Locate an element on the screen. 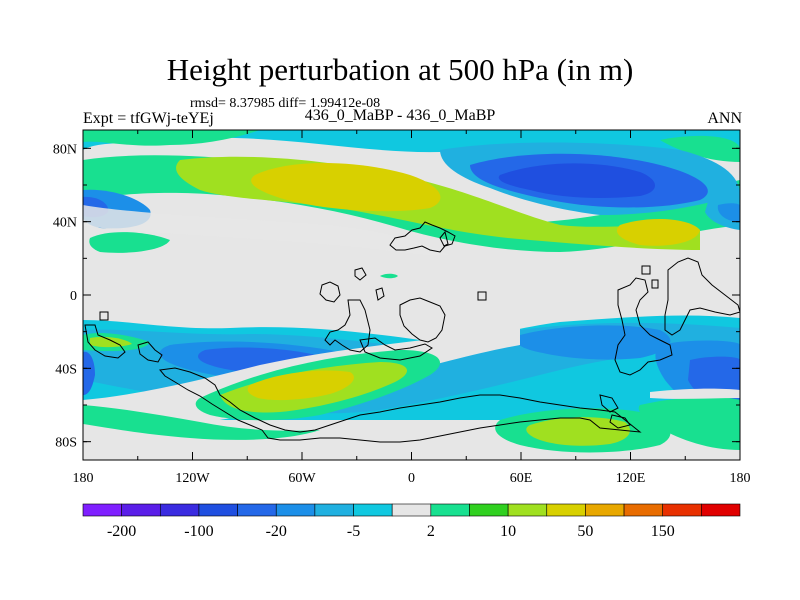 The width and height of the screenshot is (800, 600). chart-title: Height perturbation at 500 hPa (in m) is located at coordinates (400, 69).